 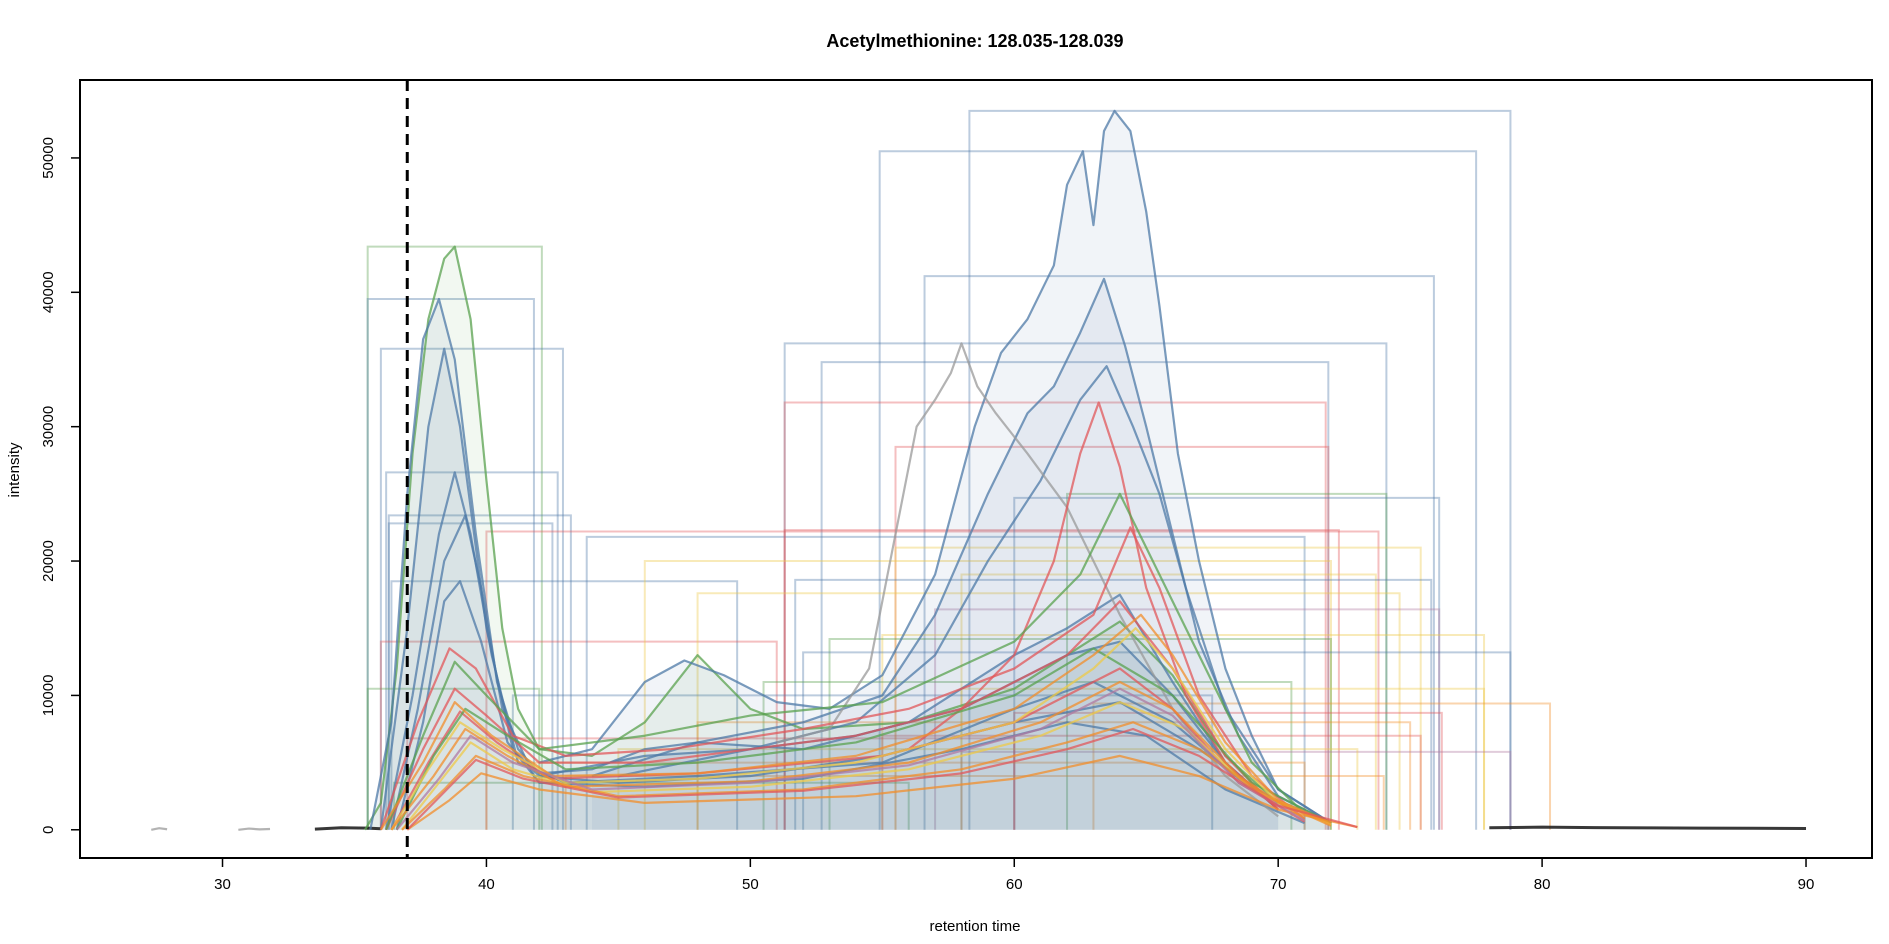 What do you see at coordinates (48, 427) in the screenshot?
I see `y-tick-label: 30000` at bounding box center [48, 427].